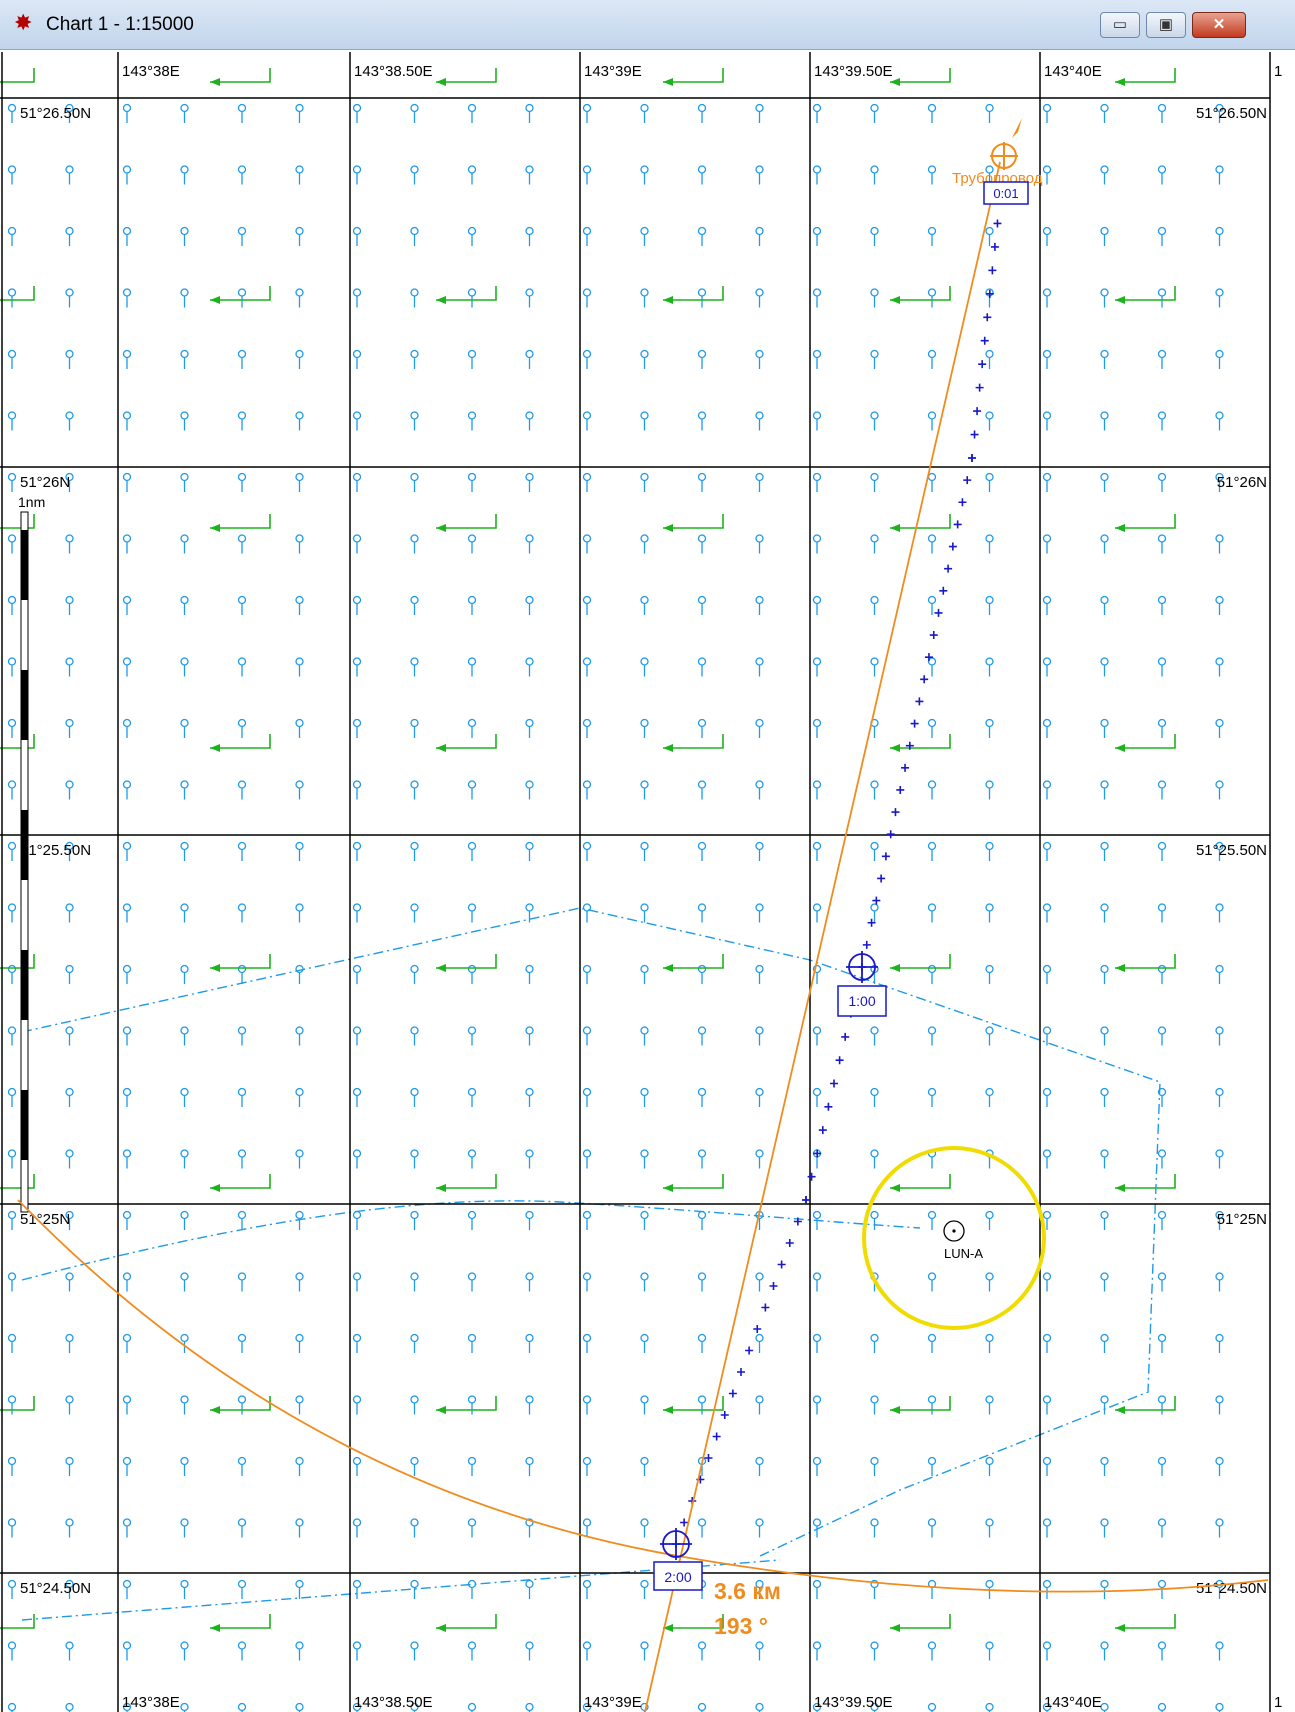 The height and width of the screenshot is (1712, 1295). Describe the element at coordinates (120, 24) in the screenshot. I see `window-title: Chart 1 - 1:15000` at that location.